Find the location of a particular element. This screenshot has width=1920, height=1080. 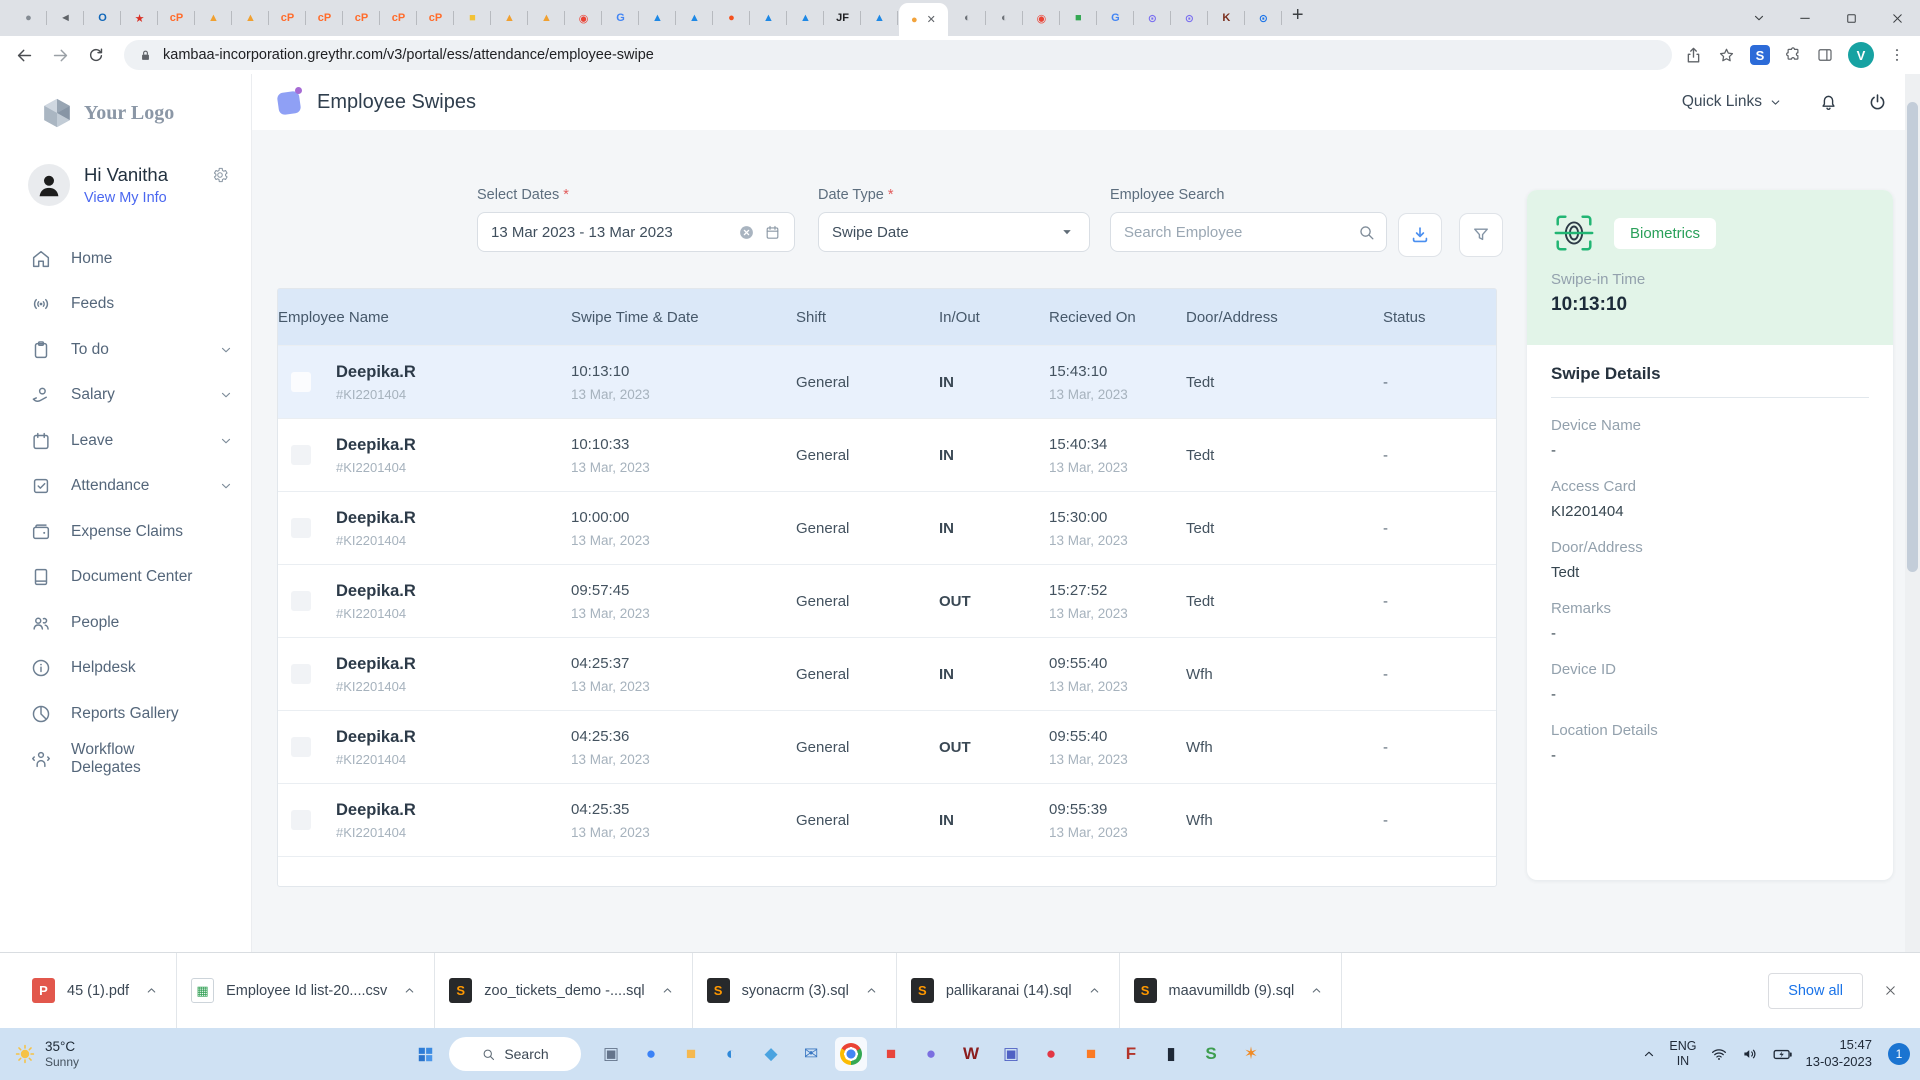

zoho-cliq: ● is located at coordinates (1051, 1053).